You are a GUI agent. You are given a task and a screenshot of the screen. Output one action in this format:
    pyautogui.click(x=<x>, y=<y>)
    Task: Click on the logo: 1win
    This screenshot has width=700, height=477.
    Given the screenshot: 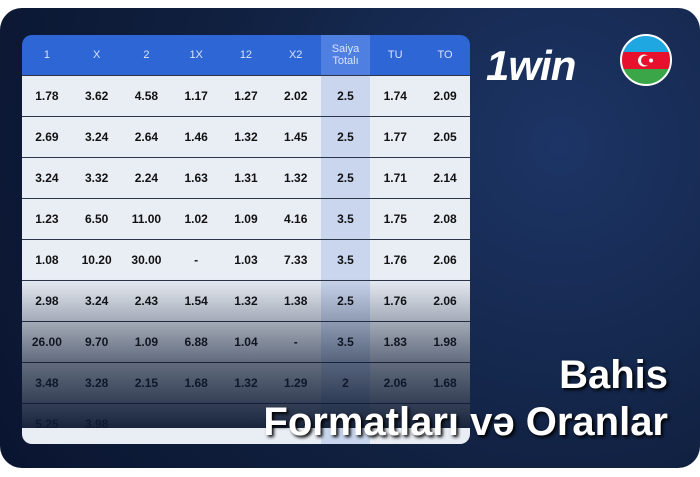 What is the action you would take?
    pyautogui.click(x=531, y=65)
    